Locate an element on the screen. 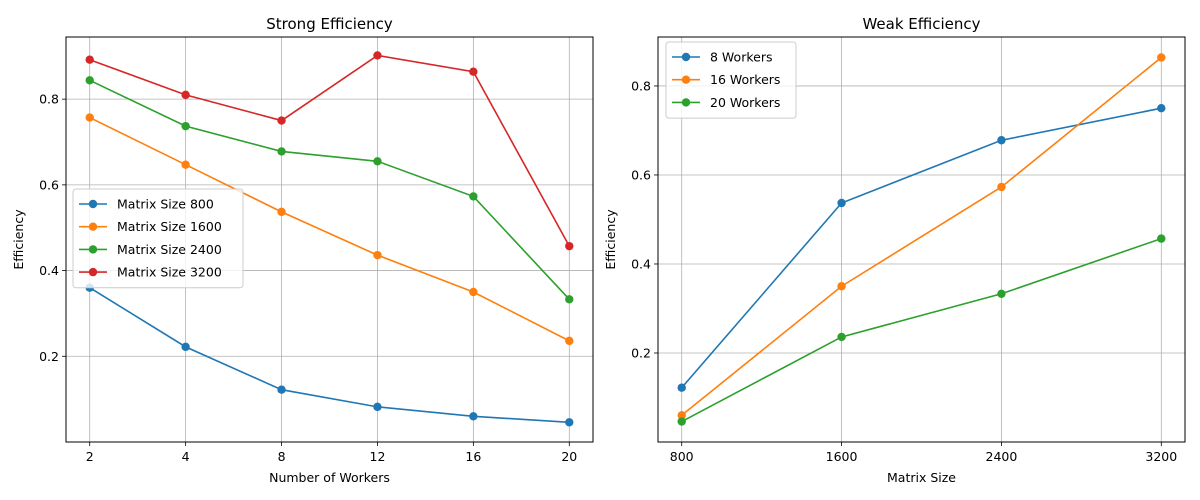  x-axis-label: Matrix Size is located at coordinates (921, 477).